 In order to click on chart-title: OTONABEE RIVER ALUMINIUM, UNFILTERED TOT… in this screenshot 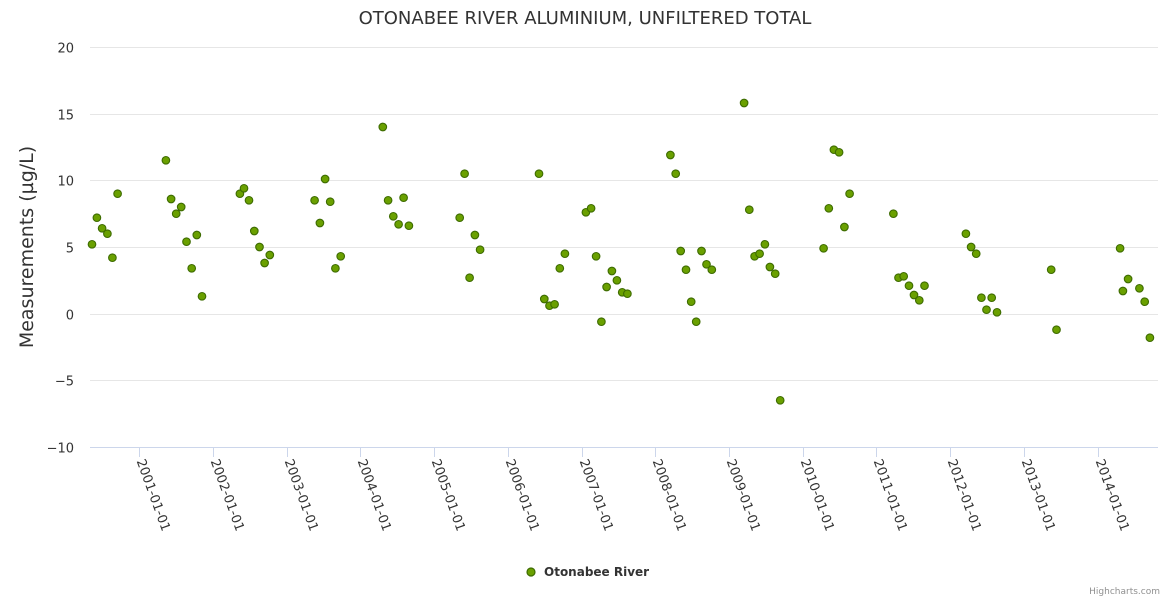, I will do `click(585, 18)`.